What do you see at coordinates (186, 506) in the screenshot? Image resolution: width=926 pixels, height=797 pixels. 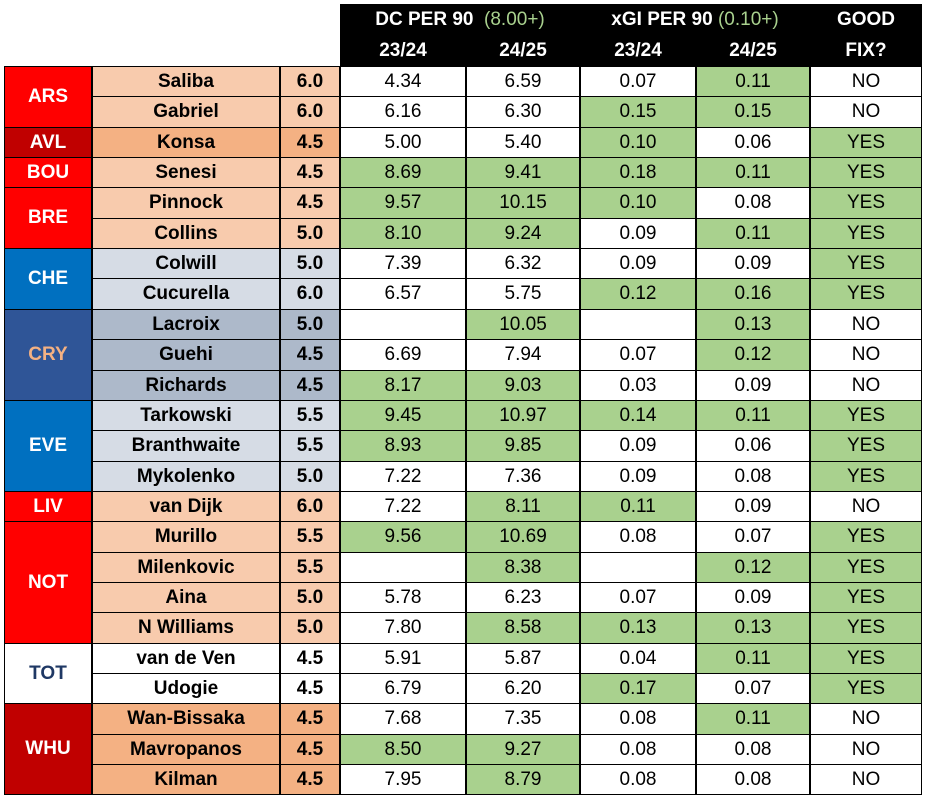 I see `player-name: van Dijk` at bounding box center [186, 506].